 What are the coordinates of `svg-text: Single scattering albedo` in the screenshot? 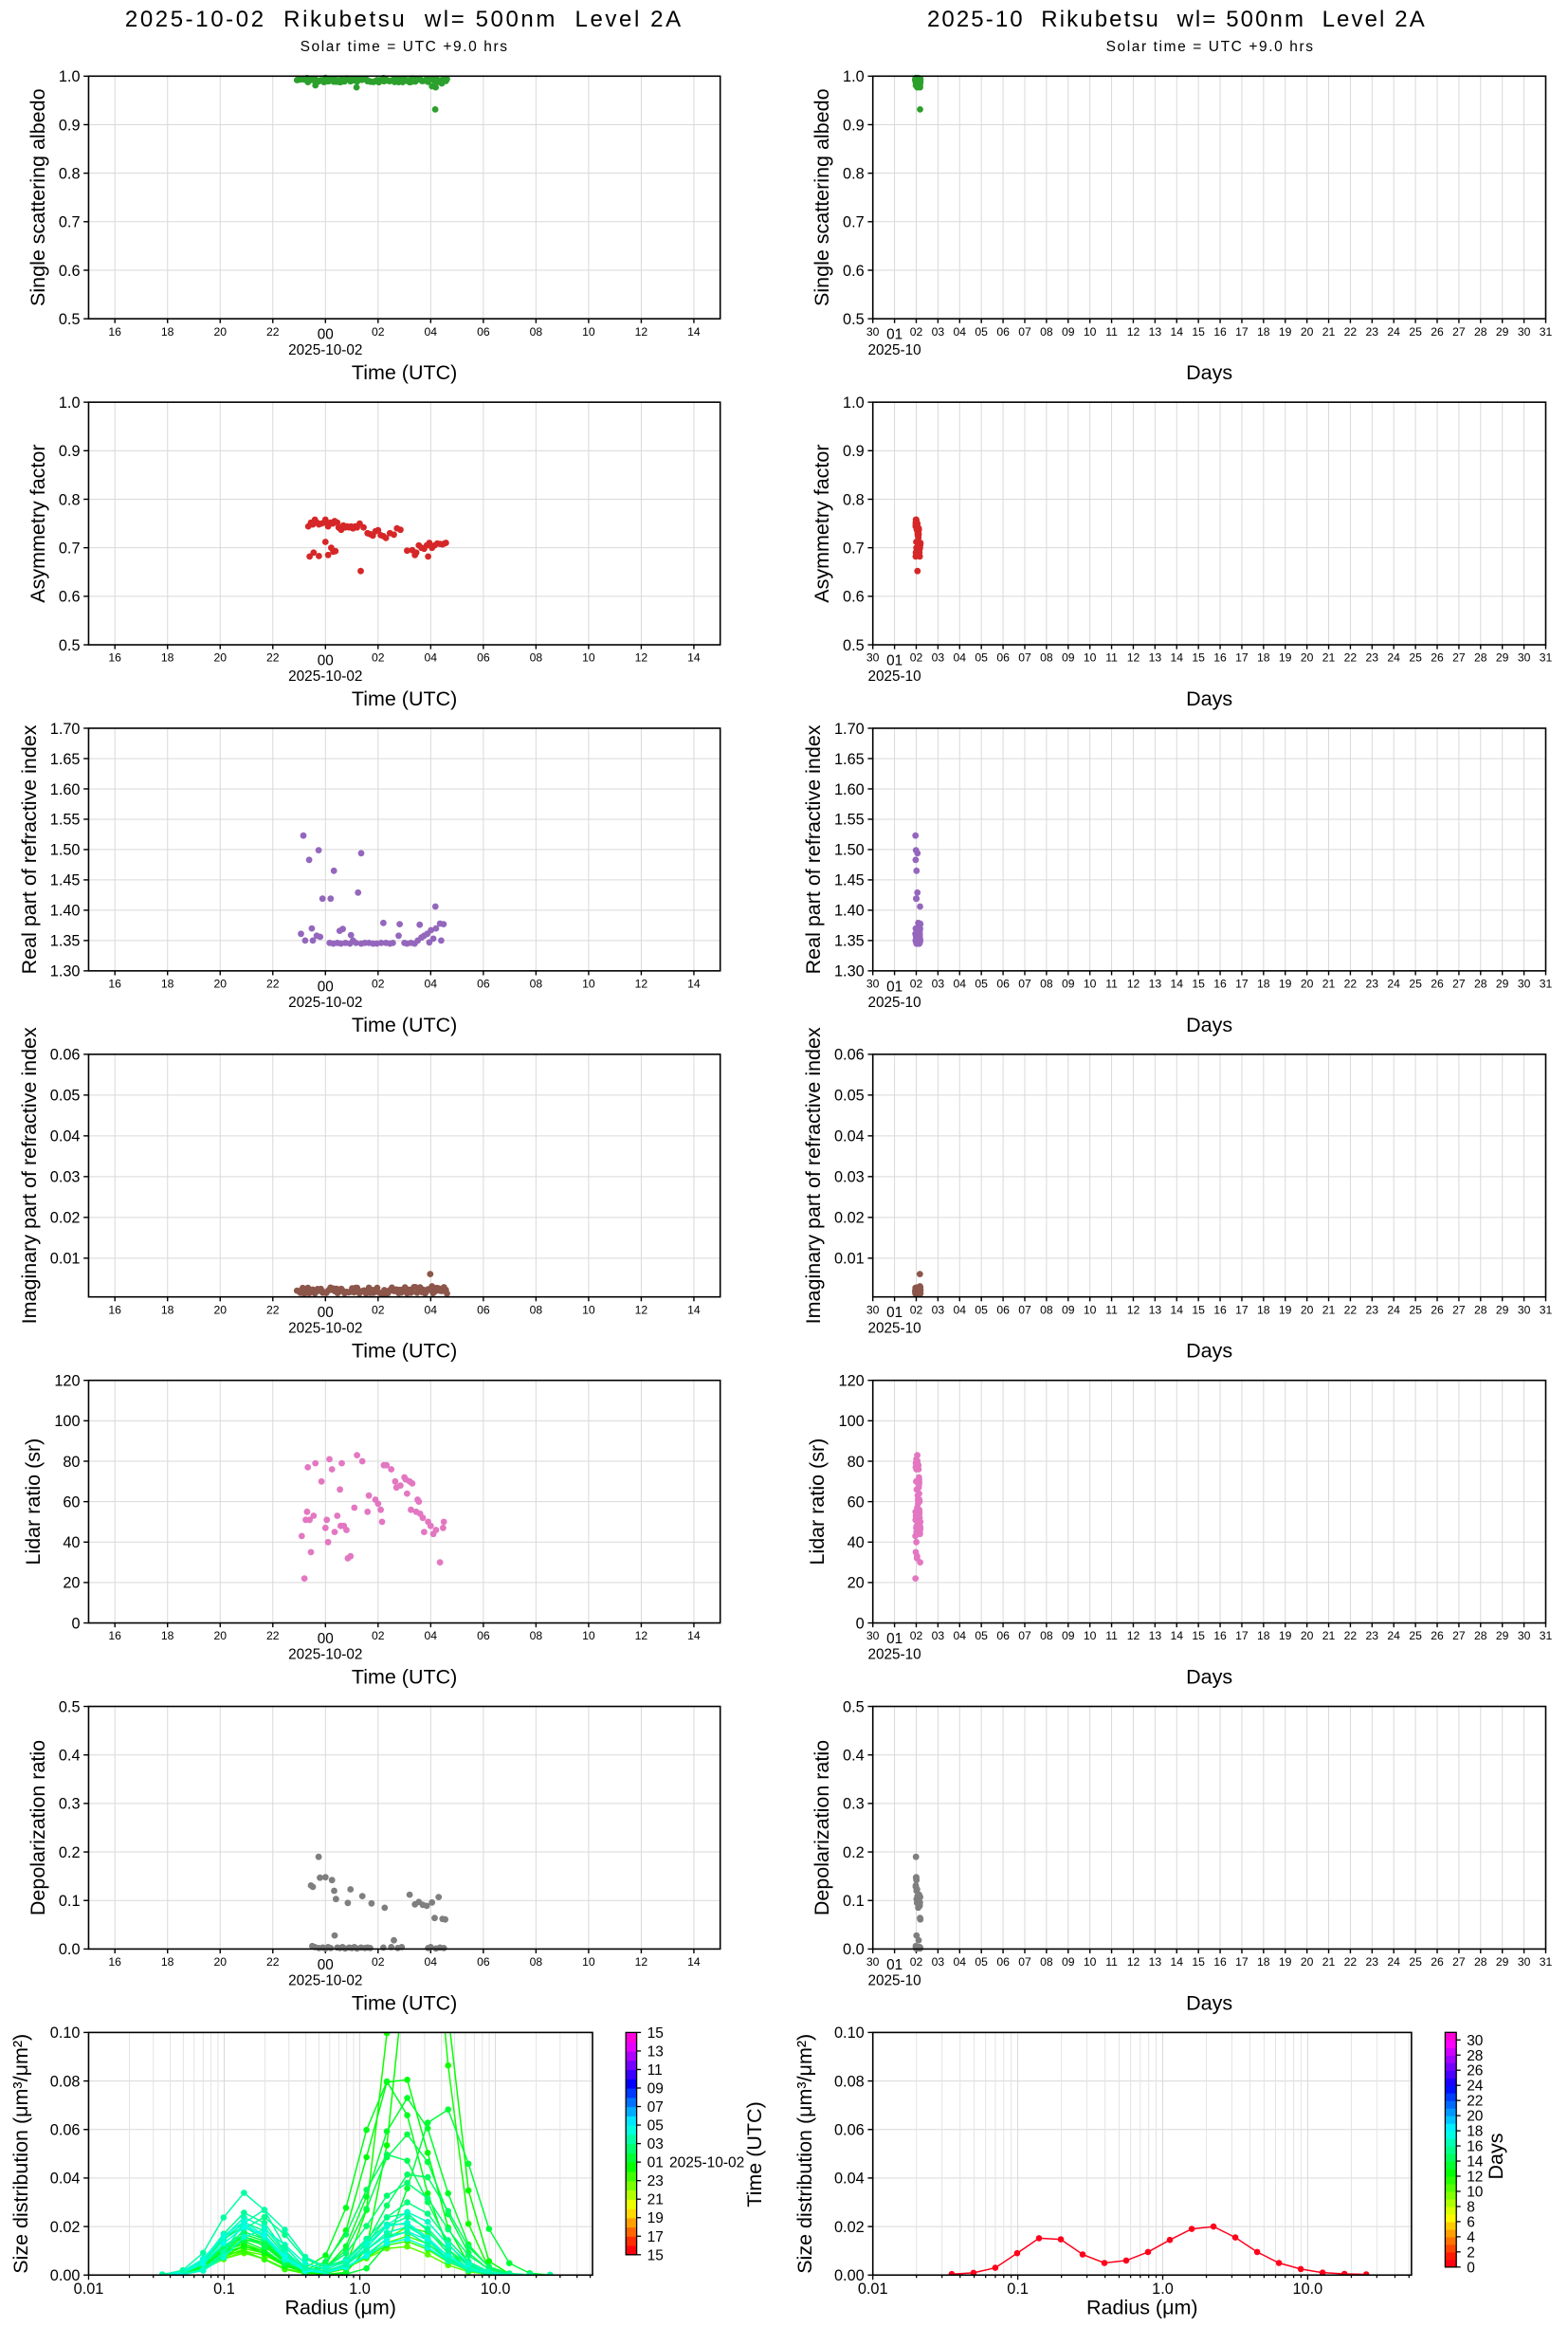 It's located at (38, 197).